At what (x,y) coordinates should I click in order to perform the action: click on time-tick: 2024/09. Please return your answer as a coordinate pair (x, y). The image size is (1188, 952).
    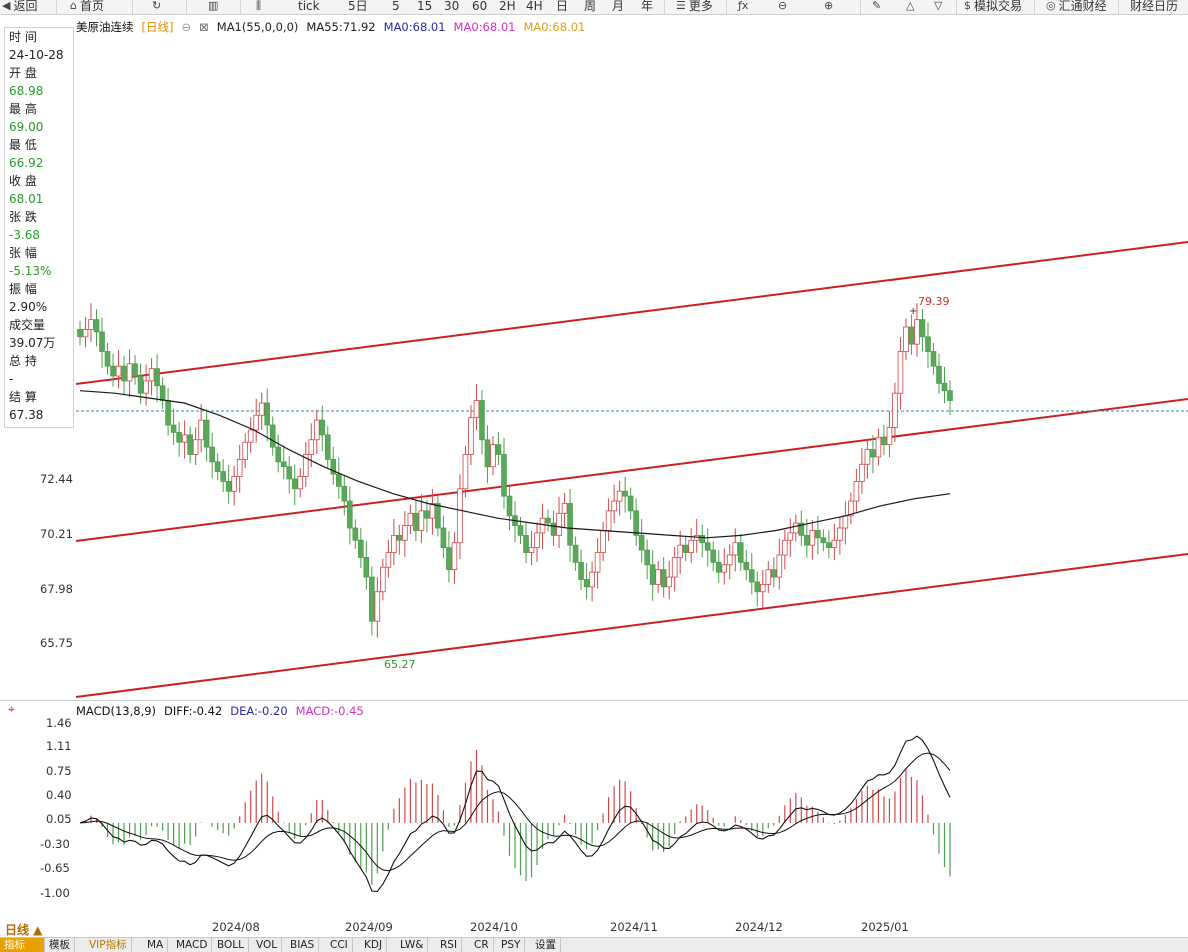
    Looking at the image, I should click on (369, 927).